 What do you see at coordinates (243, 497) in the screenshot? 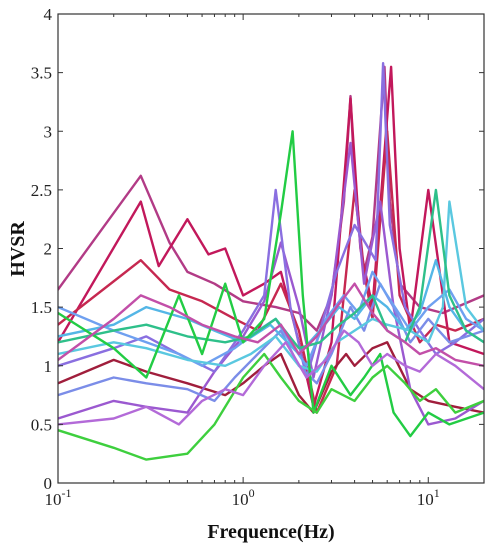
I see `x-tick-label: 10⁰` at bounding box center [243, 497].